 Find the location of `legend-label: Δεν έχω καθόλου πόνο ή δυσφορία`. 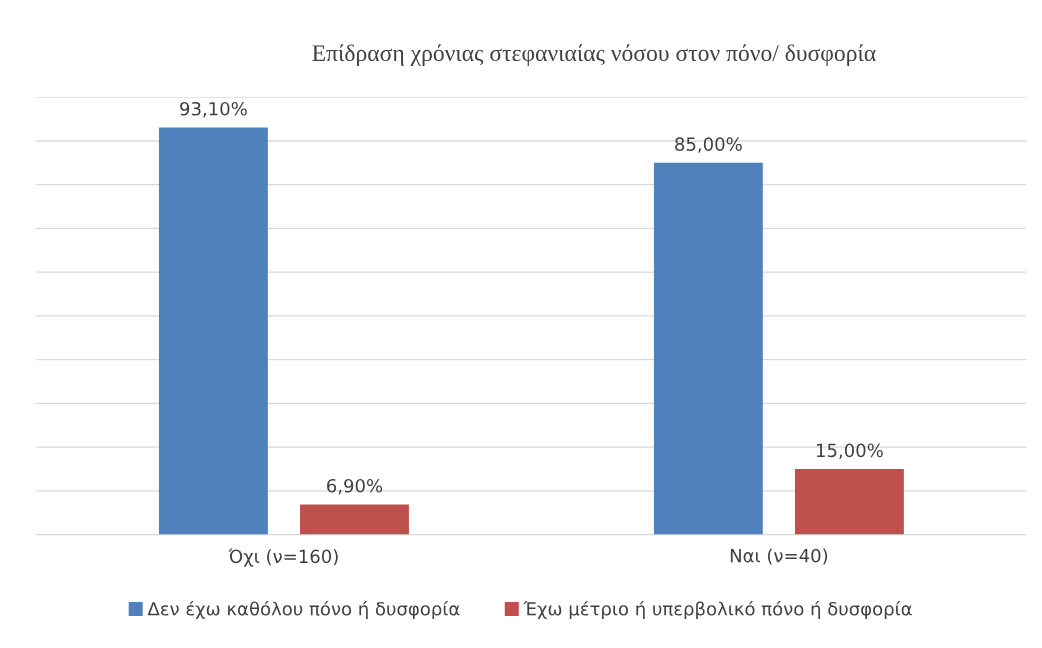

legend-label: Δεν έχω καθόλου πόνο ή δυσφορία is located at coordinates (303, 610).